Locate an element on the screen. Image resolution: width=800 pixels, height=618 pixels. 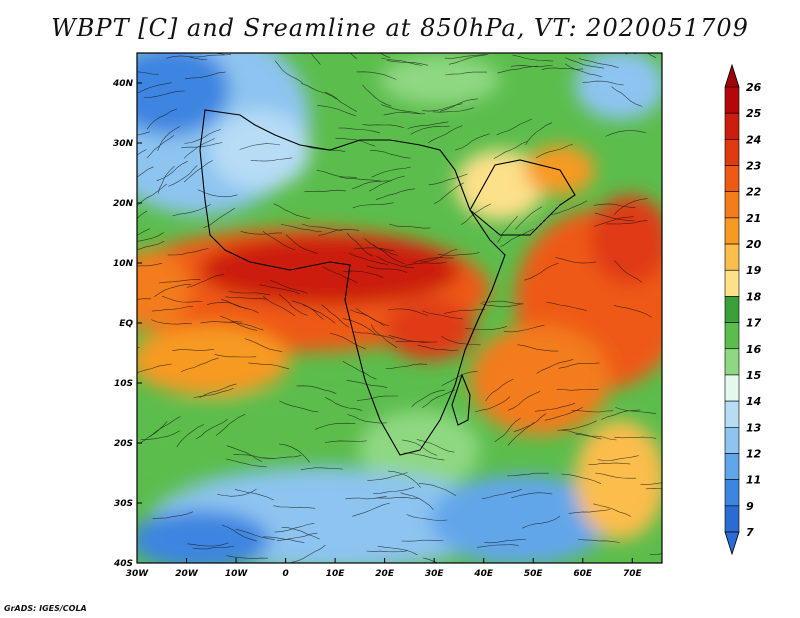
x-tick-label: 70E is located at coordinates (633, 574).